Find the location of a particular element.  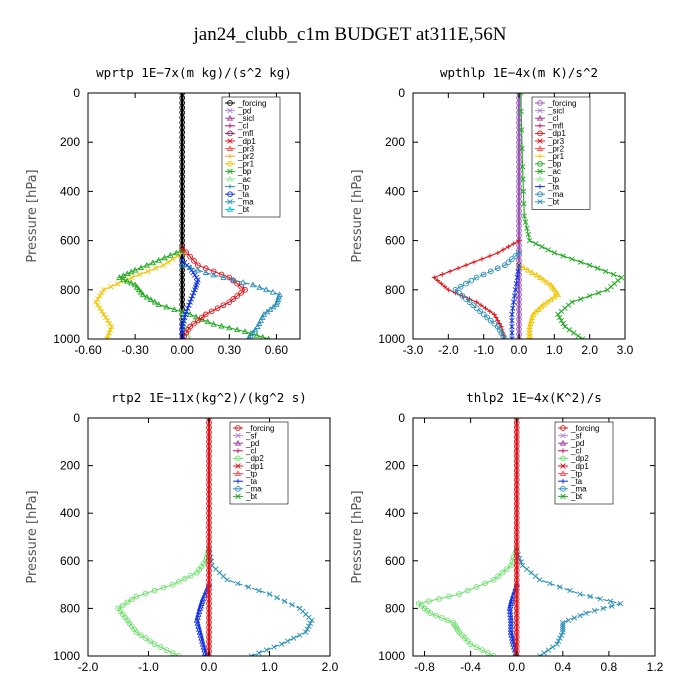

legend-label: _mfl is located at coordinates (555, 126).